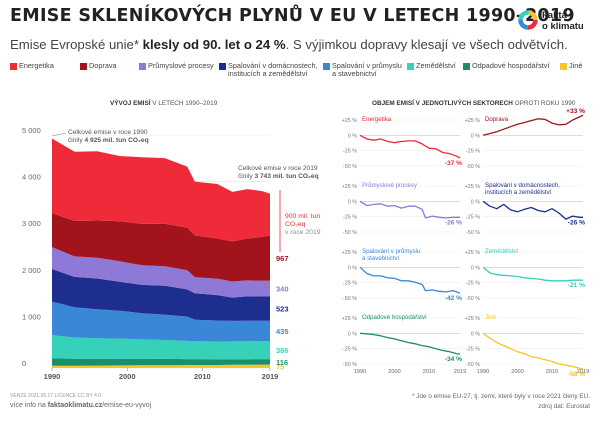 The height and width of the screenshot is (425, 602). I want to click on end-annotation-pre: činily, so click(246, 176).